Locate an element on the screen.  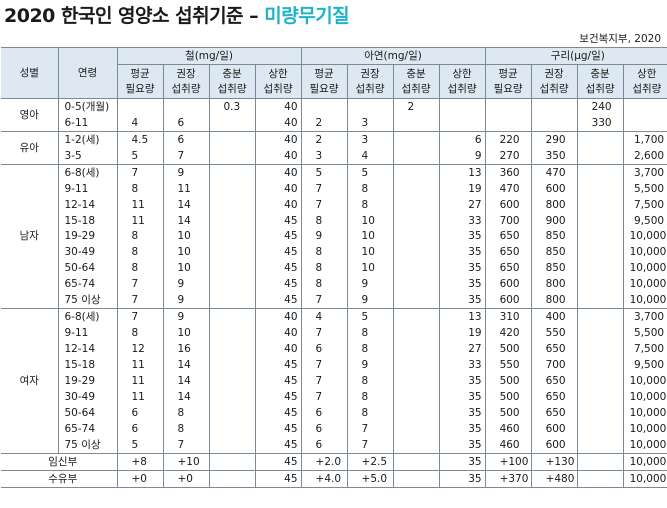
table-row: 65-74 7 9 45 8 9 35 600 800 10,000 is located at coordinates (334, 284).